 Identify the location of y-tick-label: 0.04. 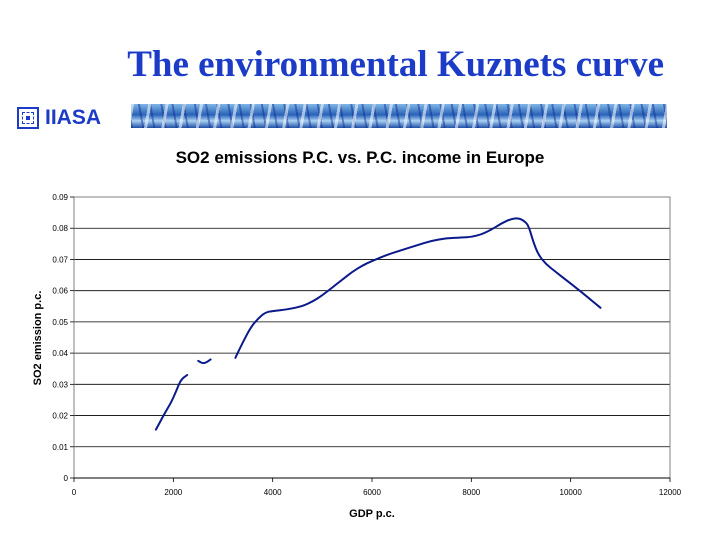
(60, 353).